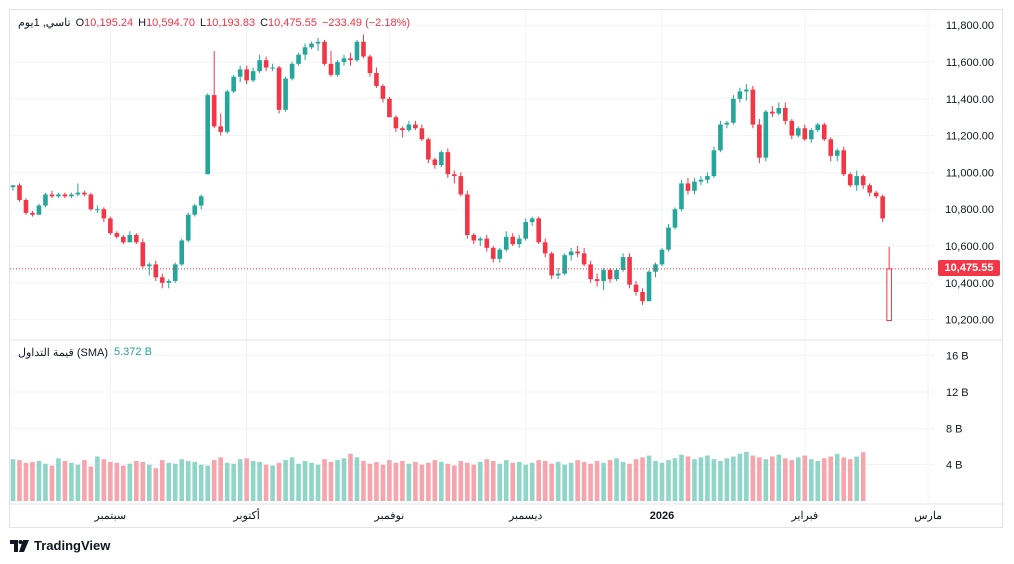 This screenshot has height=564, width=1014. Describe the element at coordinates (969, 210) in the screenshot. I see `price-axis-label: 10,800.00` at that location.